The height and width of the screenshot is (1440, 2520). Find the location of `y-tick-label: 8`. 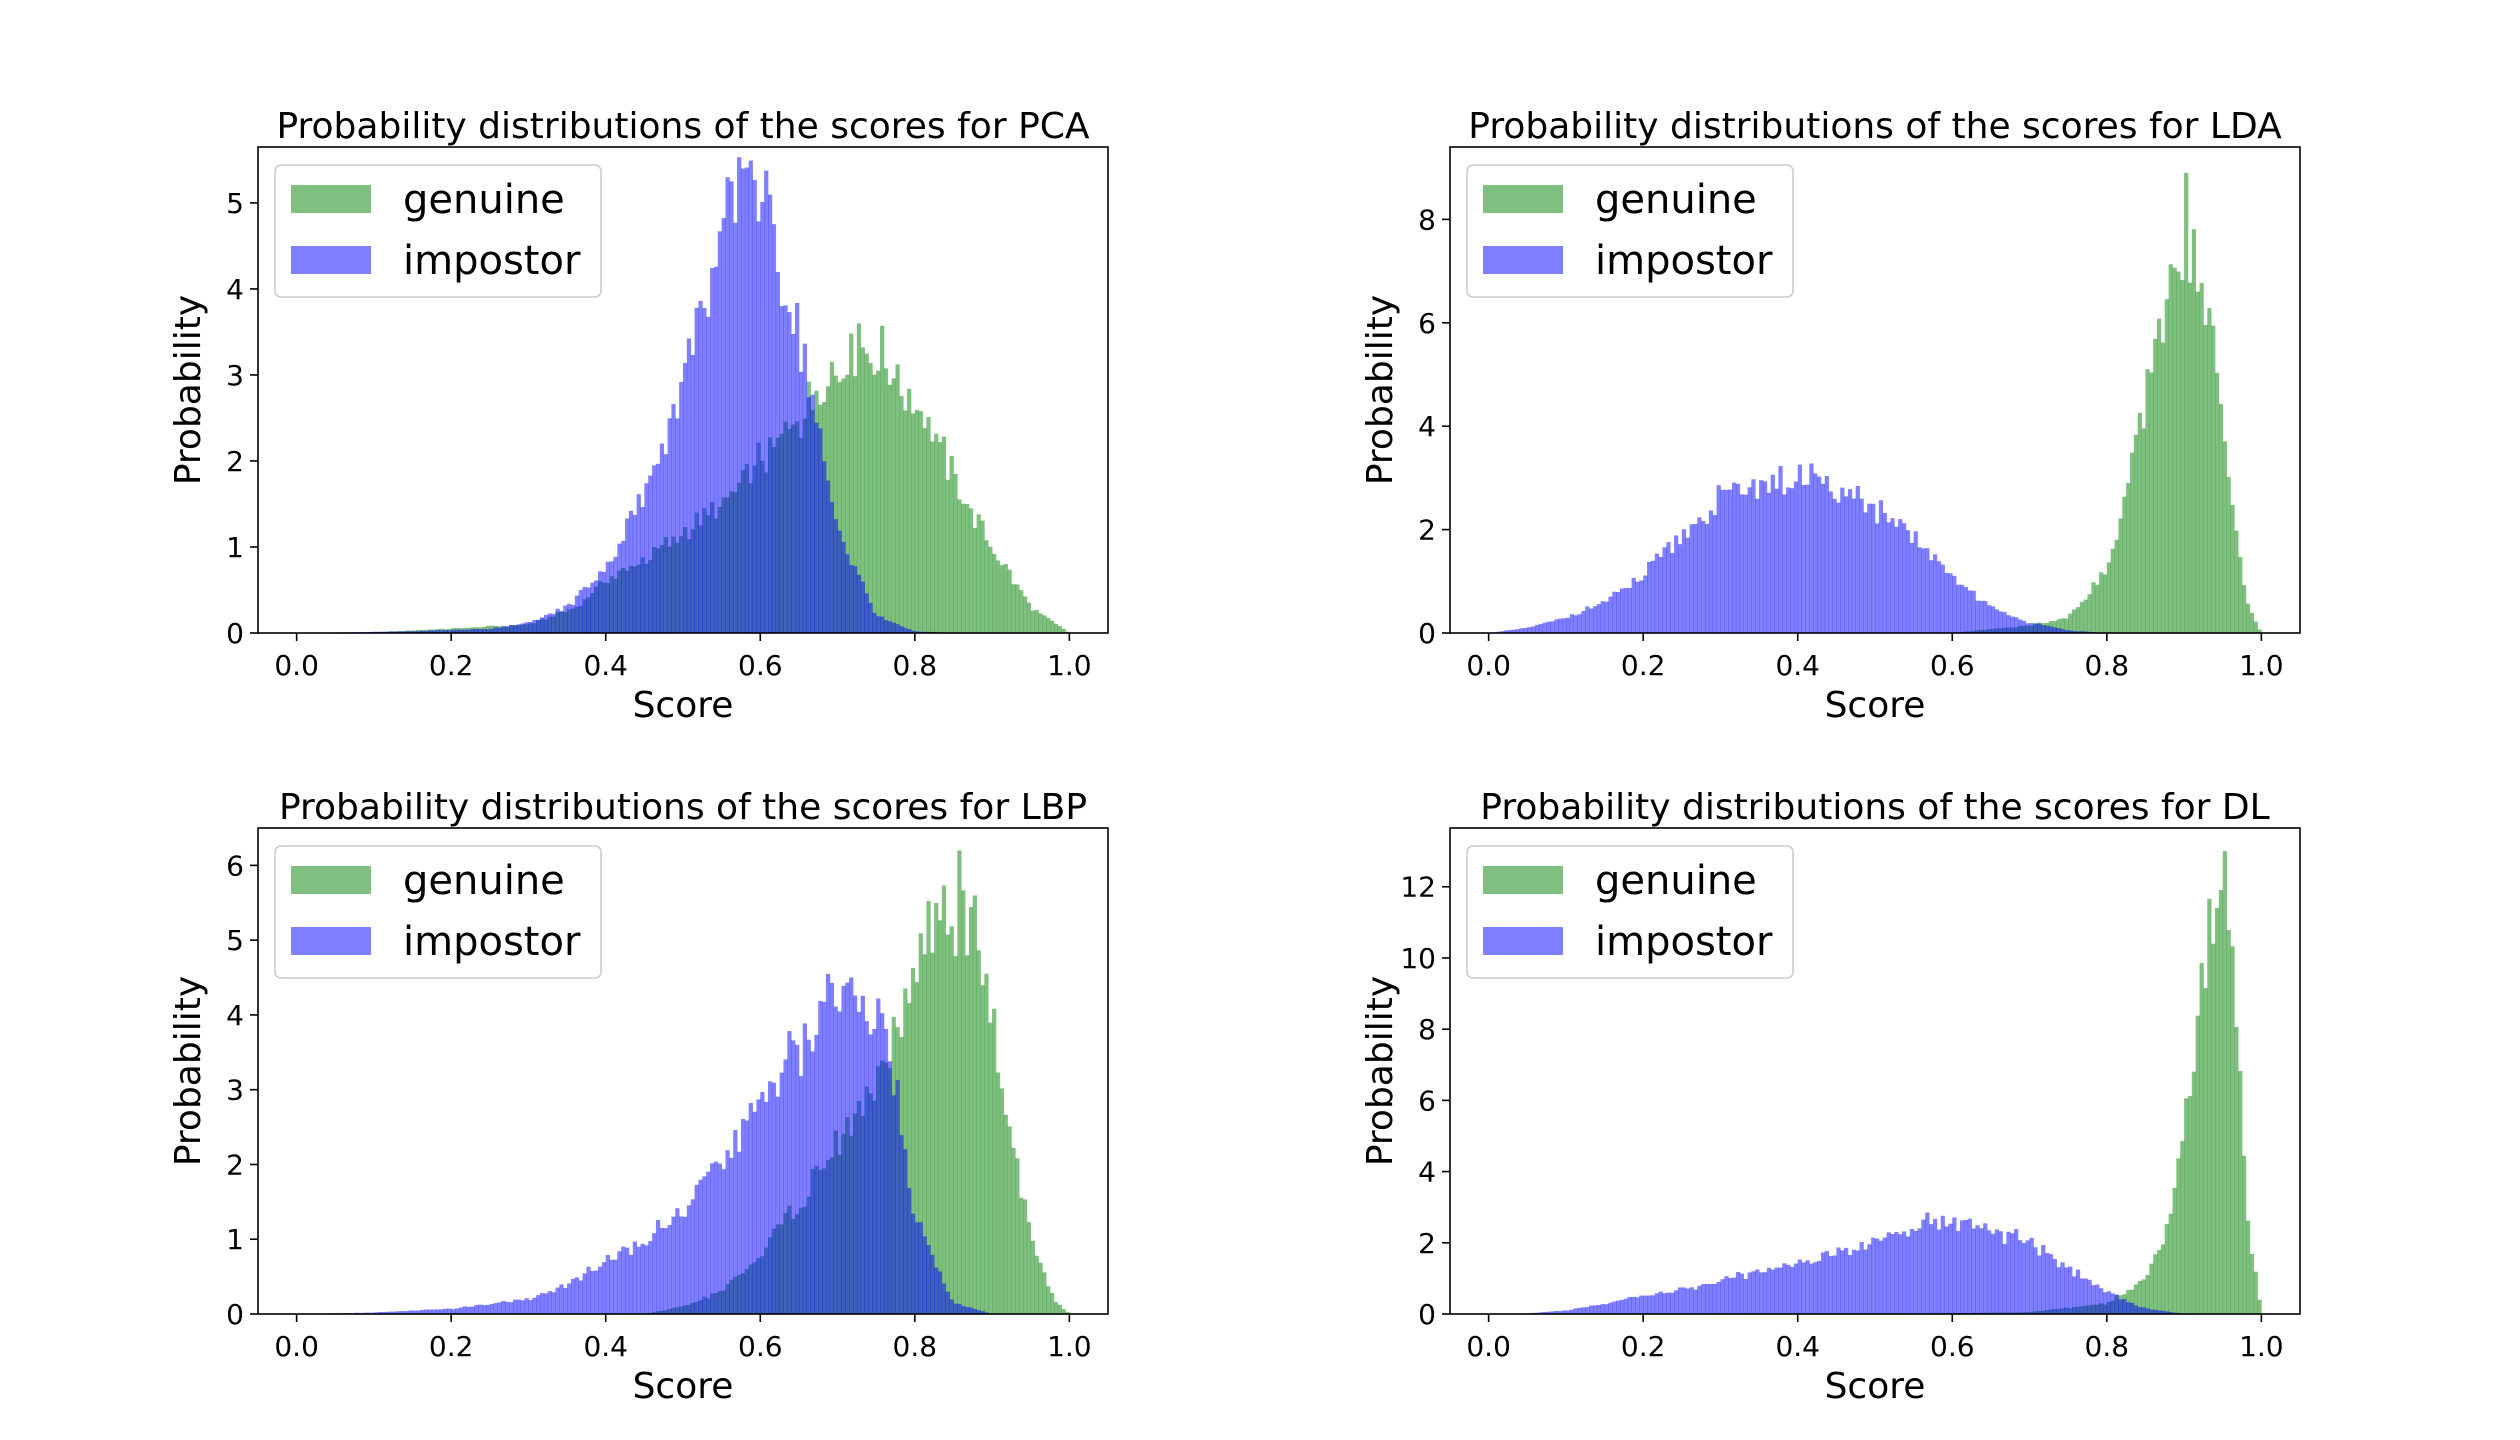

y-tick-label: 8 is located at coordinates (1427, 219).